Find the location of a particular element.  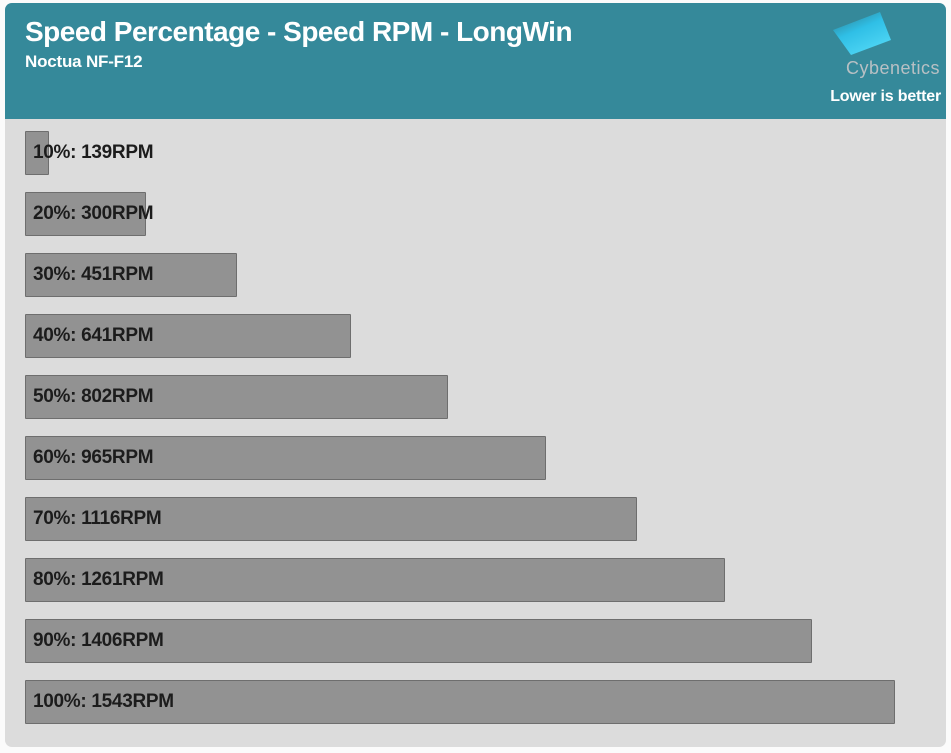

brand-name: Cybenetics is located at coordinates (892, 68).